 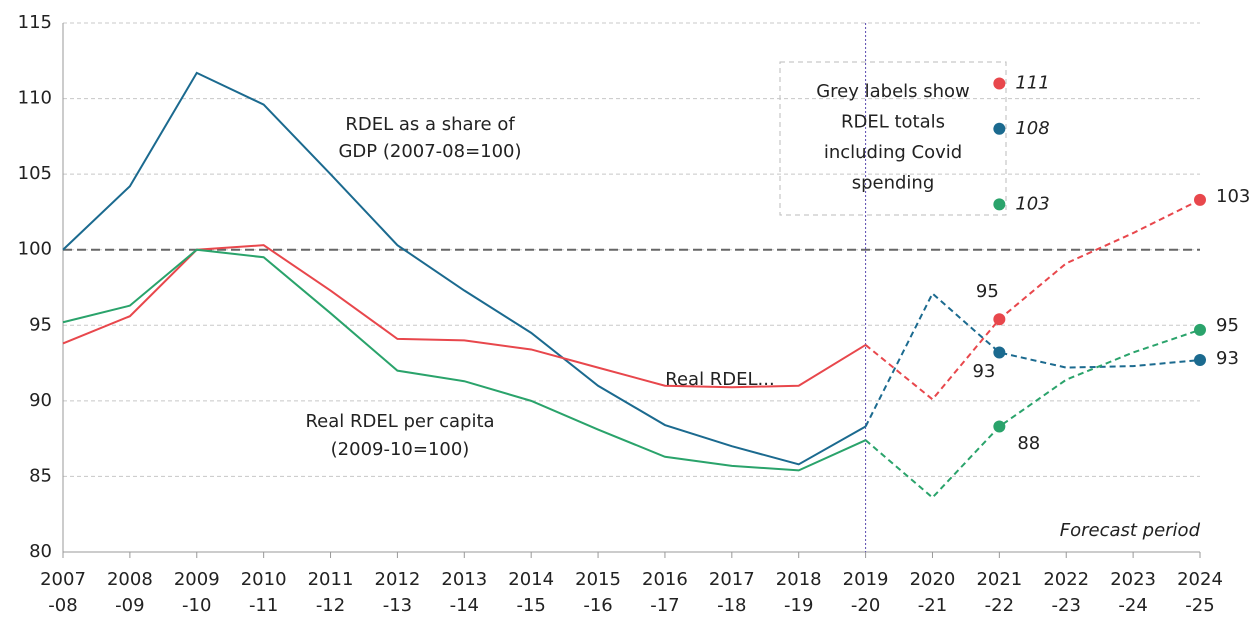 What do you see at coordinates (129, 605) in the screenshot?
I see `x-tick-label: -09` at bounding box center [129, 605].